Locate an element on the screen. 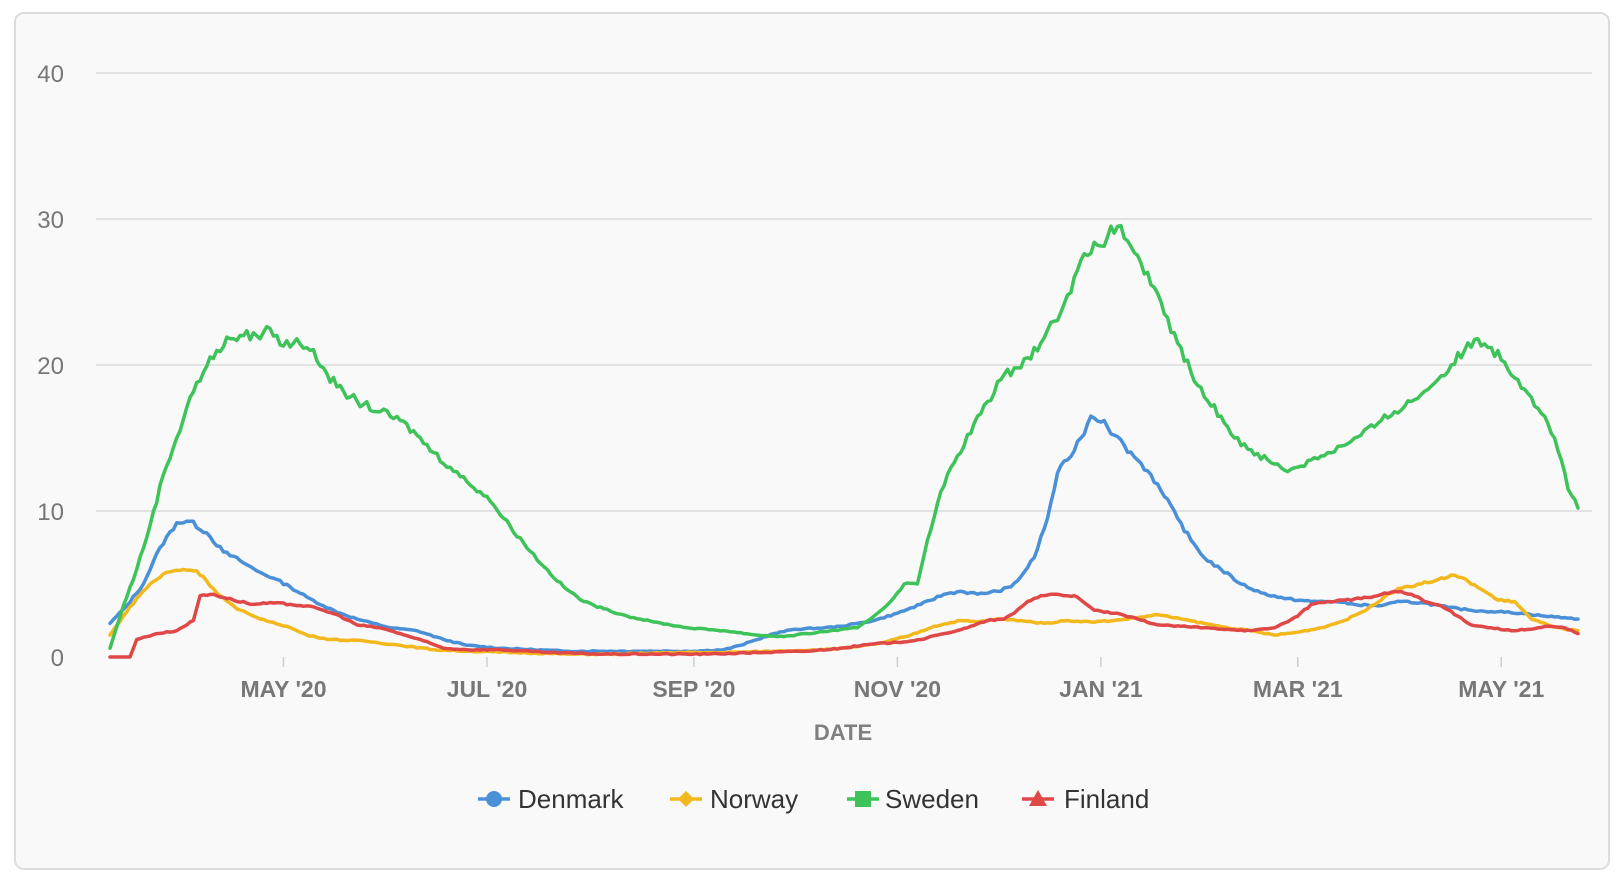 Image resolution: width=1624 pixels, height=884 pixels. y-tick-label: 10 is located at coordinates (50, 512).